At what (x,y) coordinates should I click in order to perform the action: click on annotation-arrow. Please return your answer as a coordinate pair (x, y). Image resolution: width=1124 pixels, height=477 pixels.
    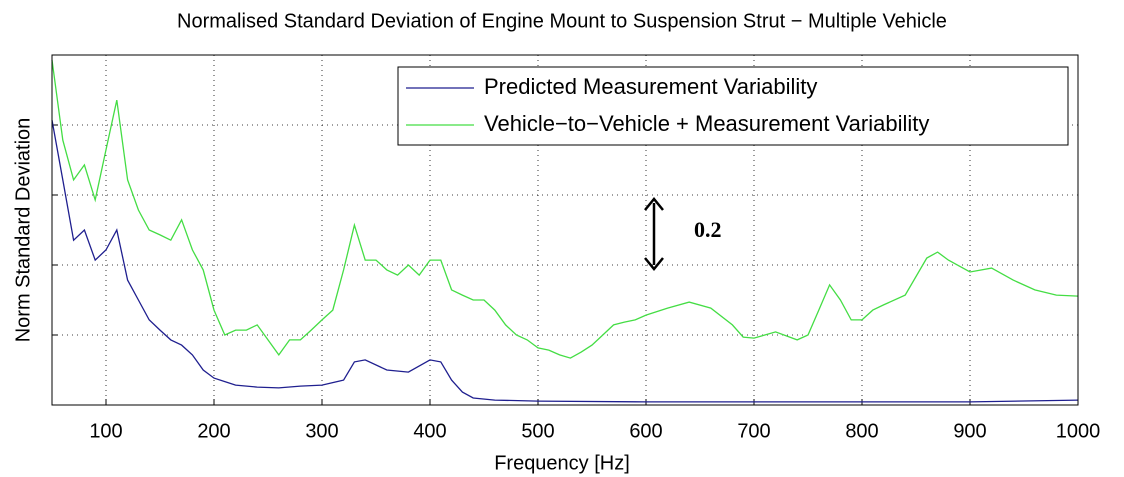
    Looking at the image, I should click on (654, 234).